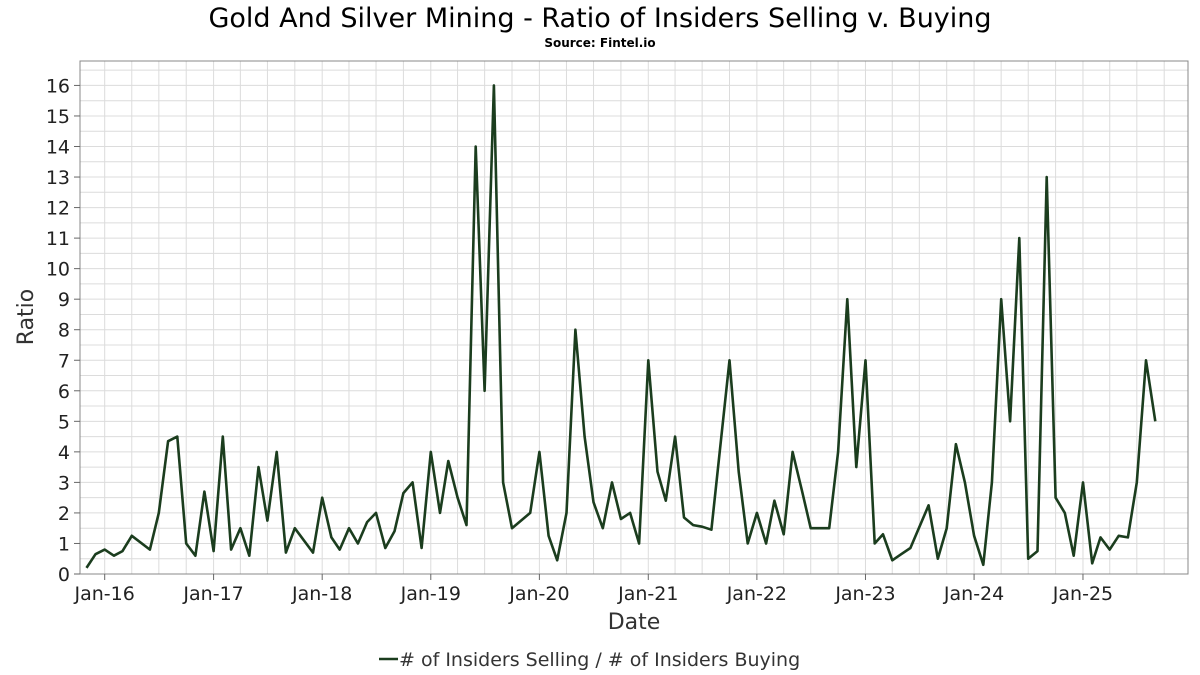 The image size is (1200, 675). Describe the element at coordinates (58, 209) in the screenshot. I see `y-tick-label: 12` at that location.